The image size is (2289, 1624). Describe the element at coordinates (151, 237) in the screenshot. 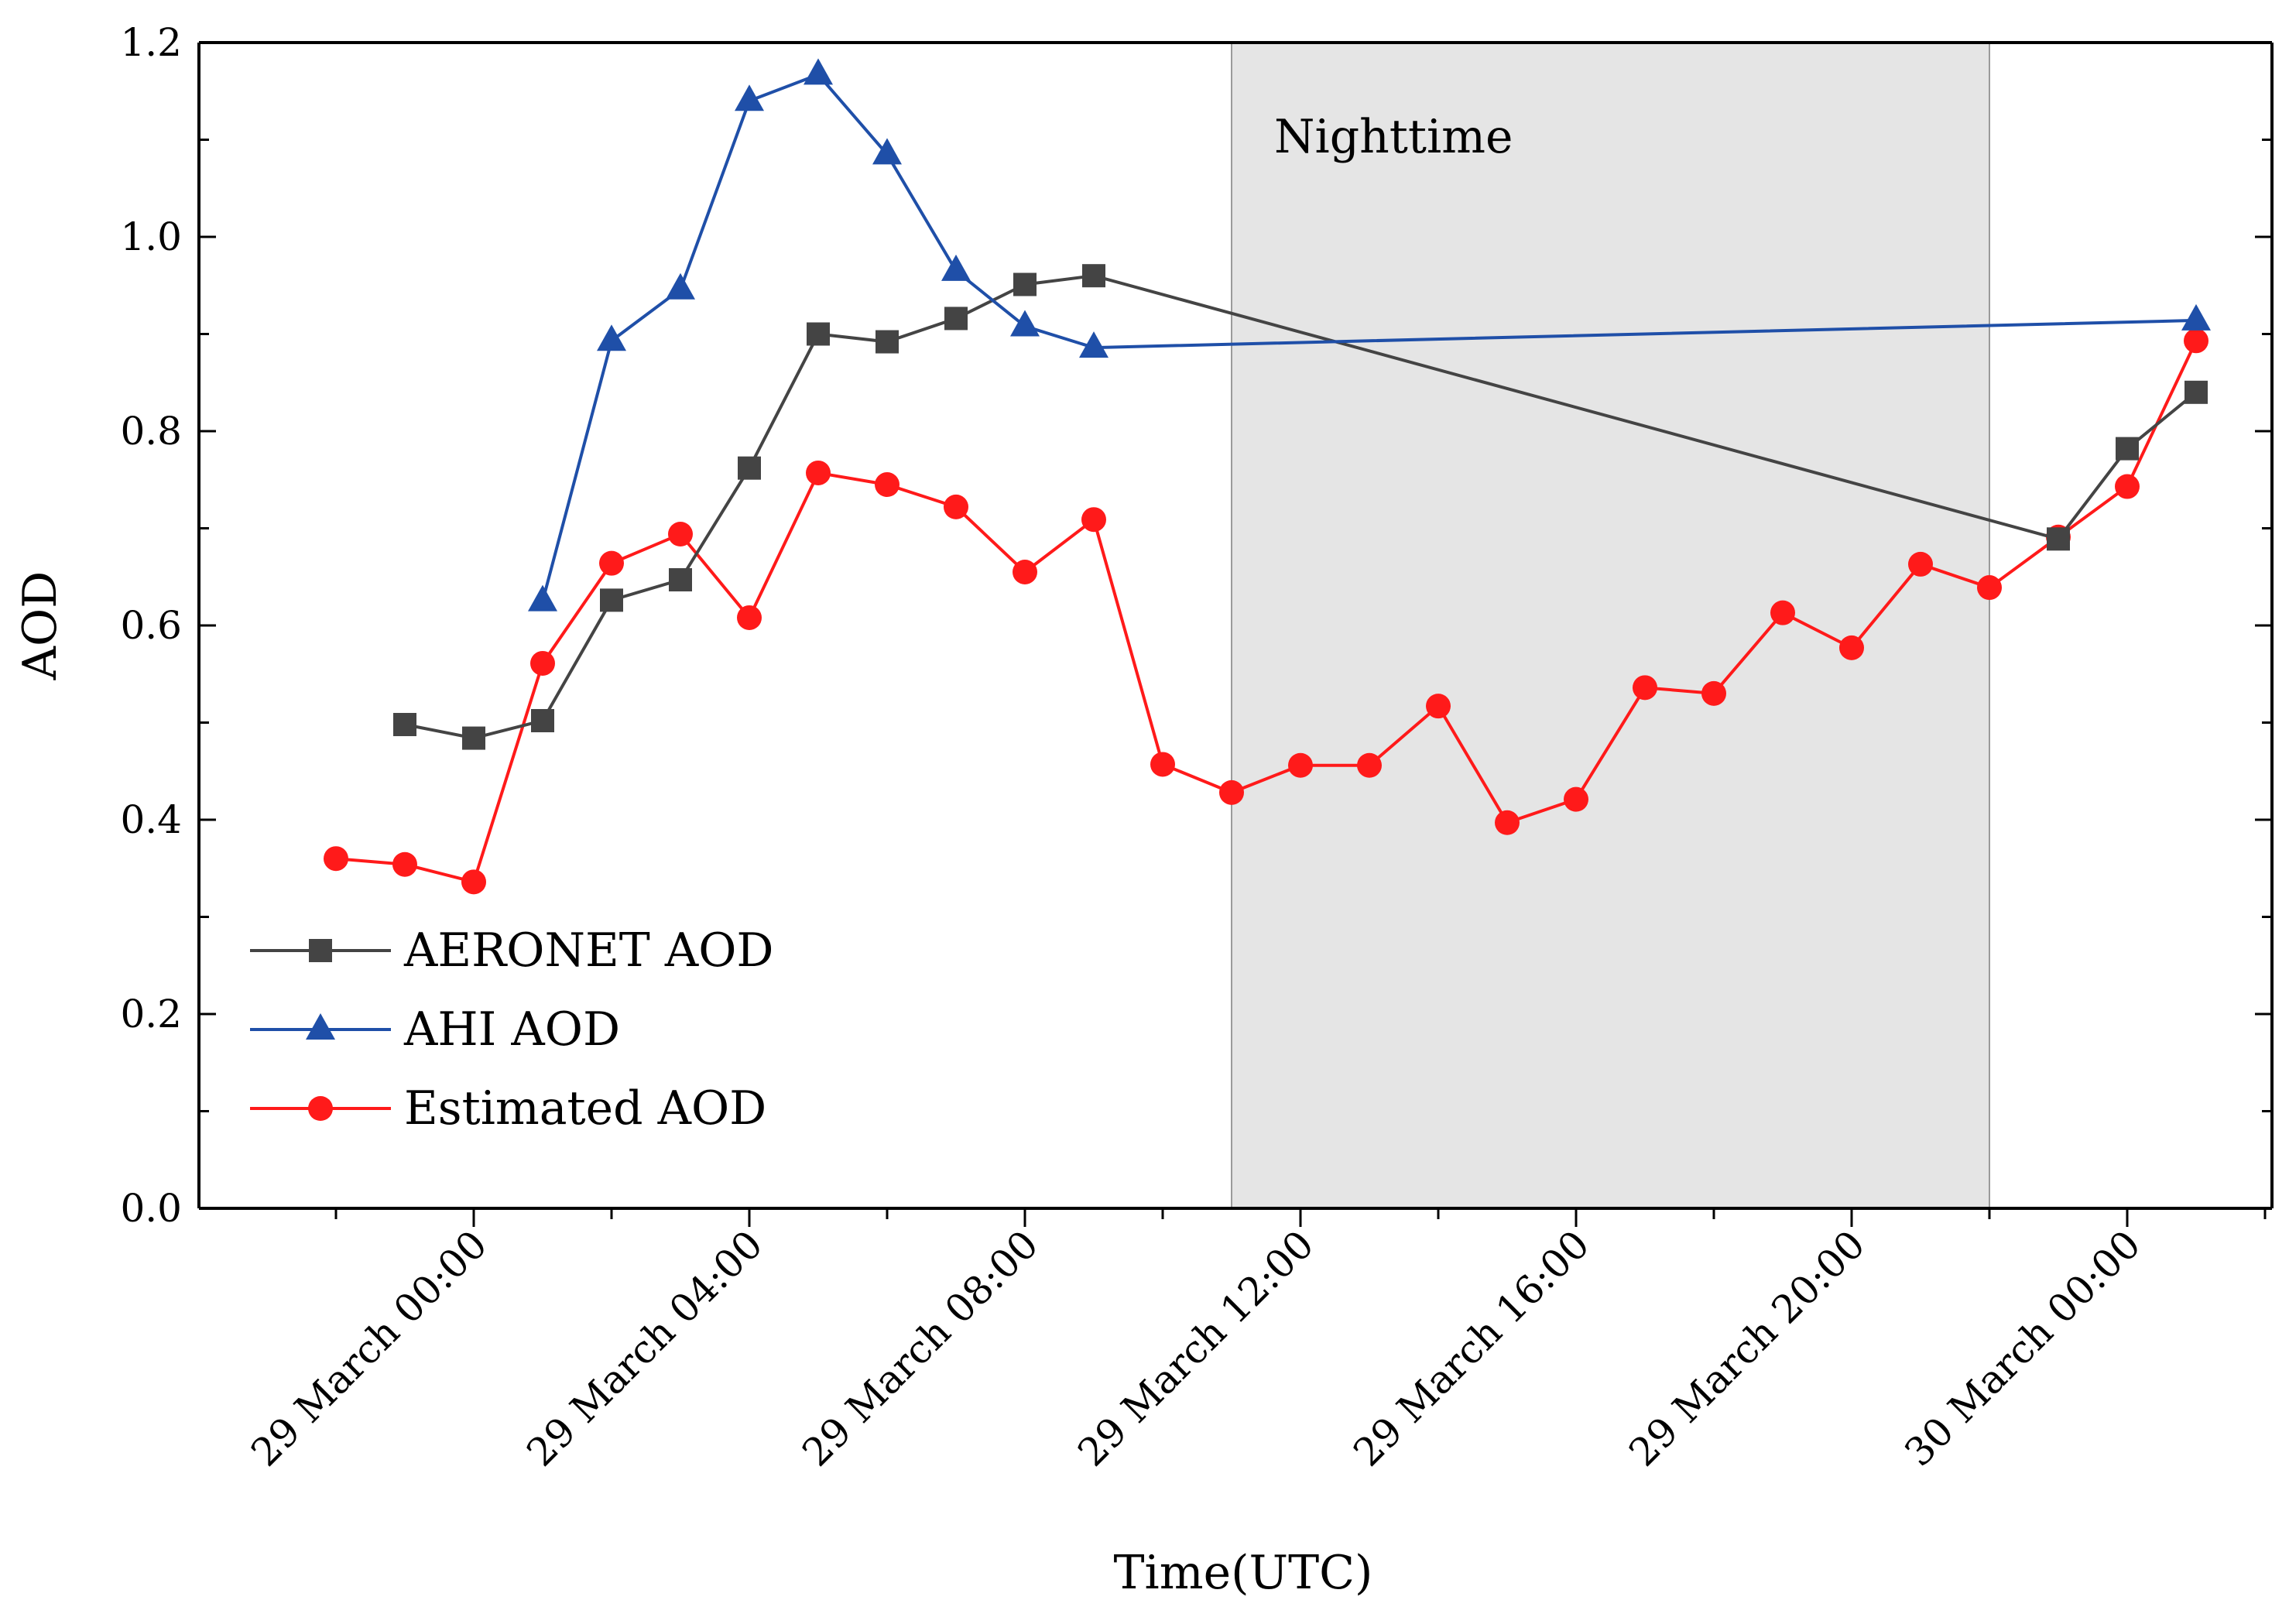

I see `y-tick-label: 1.0` at that location.